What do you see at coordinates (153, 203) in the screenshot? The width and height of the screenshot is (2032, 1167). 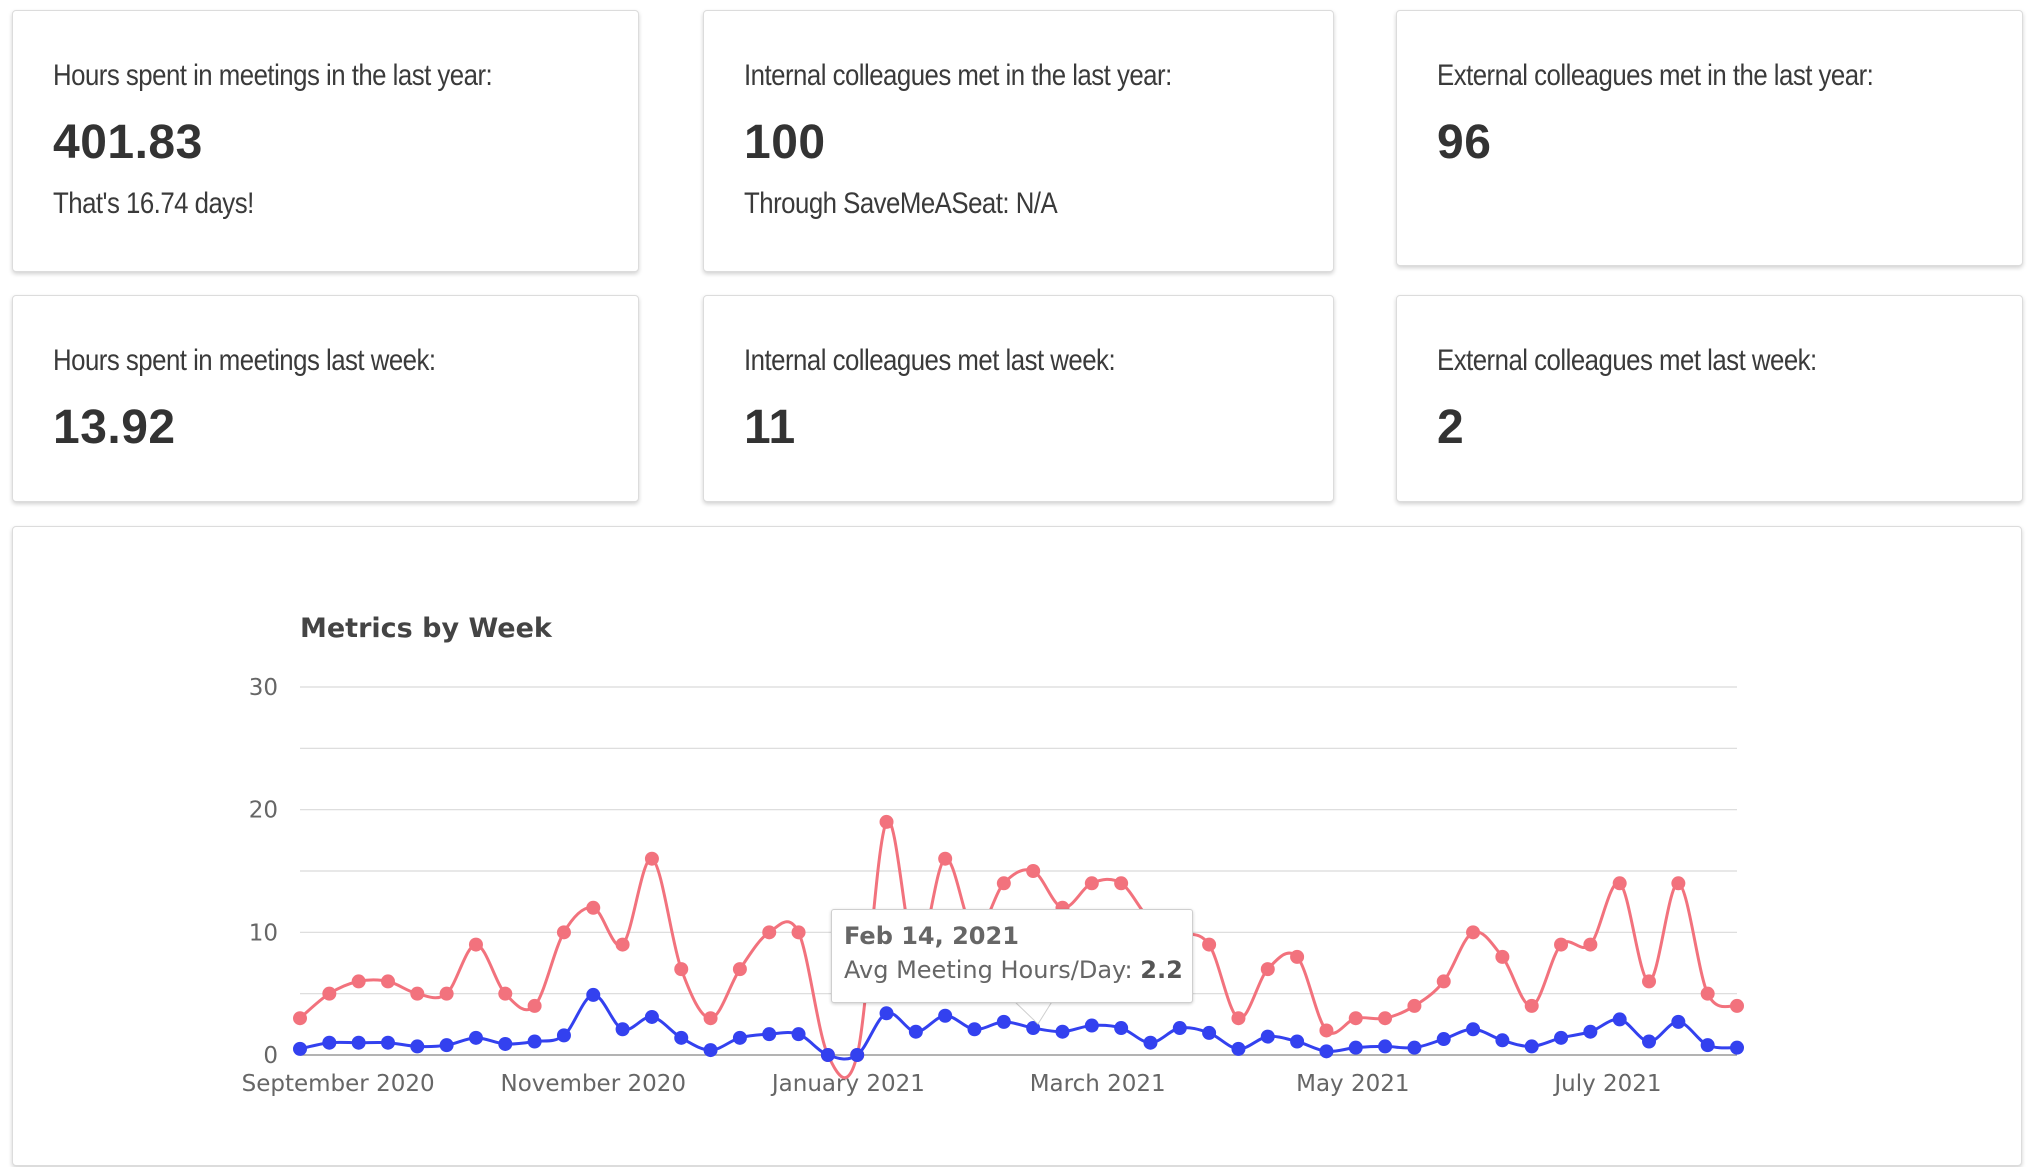 I see `stat-subtext: That's 16.74 days!` at bounding box center [153, 203].